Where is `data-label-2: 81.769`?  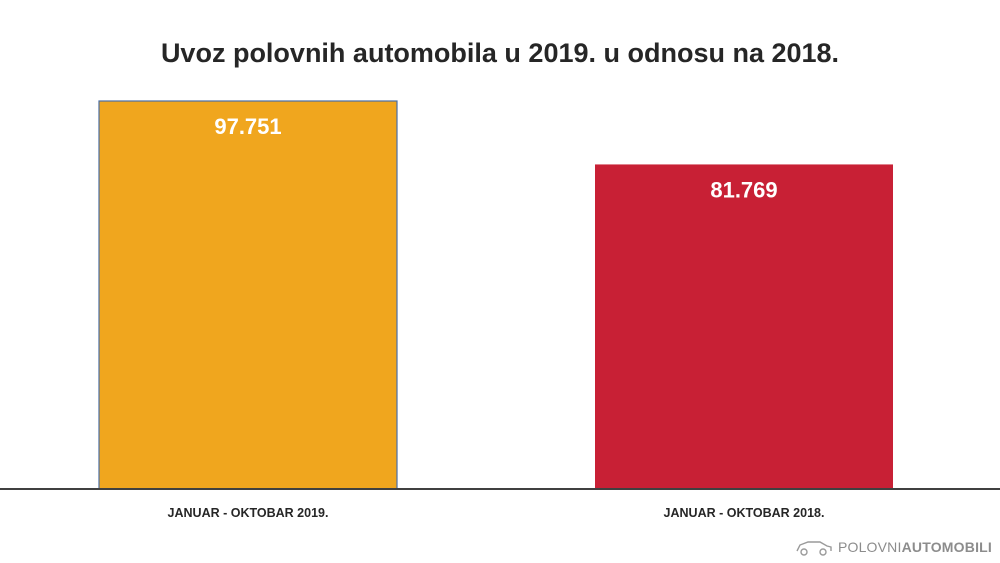 data-label-2: 81.769 is located at coordinates (743, 189).